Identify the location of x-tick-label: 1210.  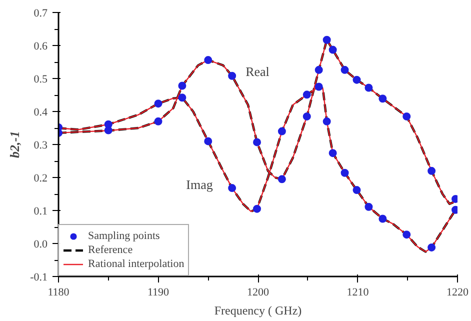
(358, 292).